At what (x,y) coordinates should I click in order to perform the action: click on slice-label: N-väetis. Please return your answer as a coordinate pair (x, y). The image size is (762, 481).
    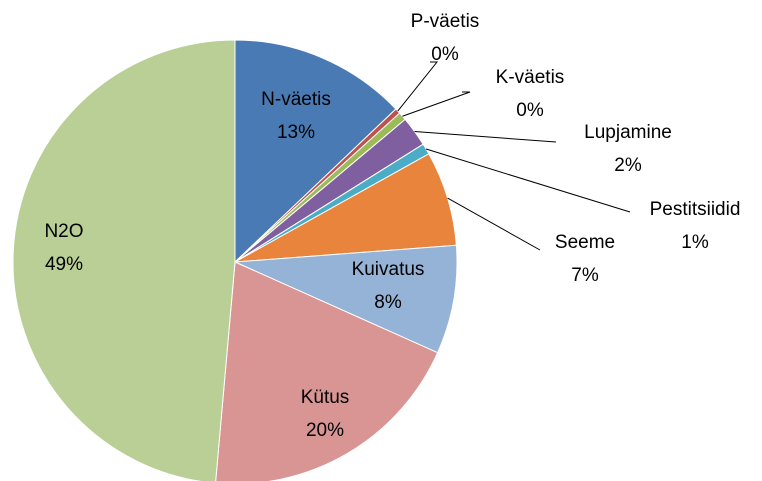
    Looking at the image, I should click on (296, 99).